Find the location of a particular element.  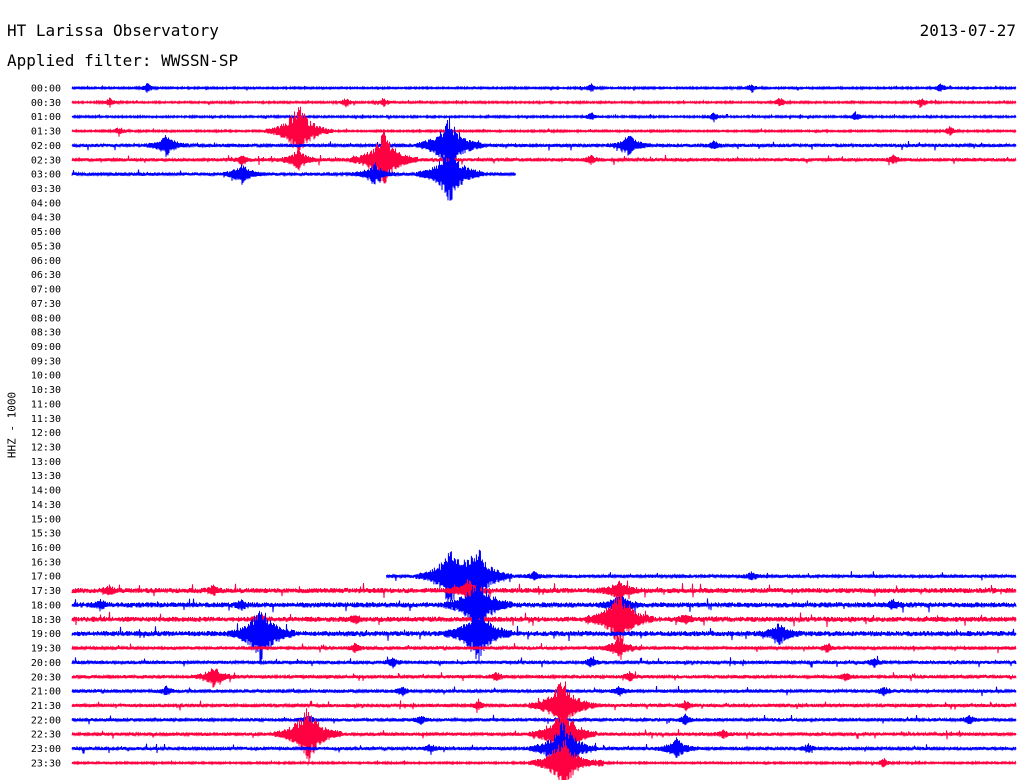

row-time-label: 19:30 is located at coordinates (46, 649).